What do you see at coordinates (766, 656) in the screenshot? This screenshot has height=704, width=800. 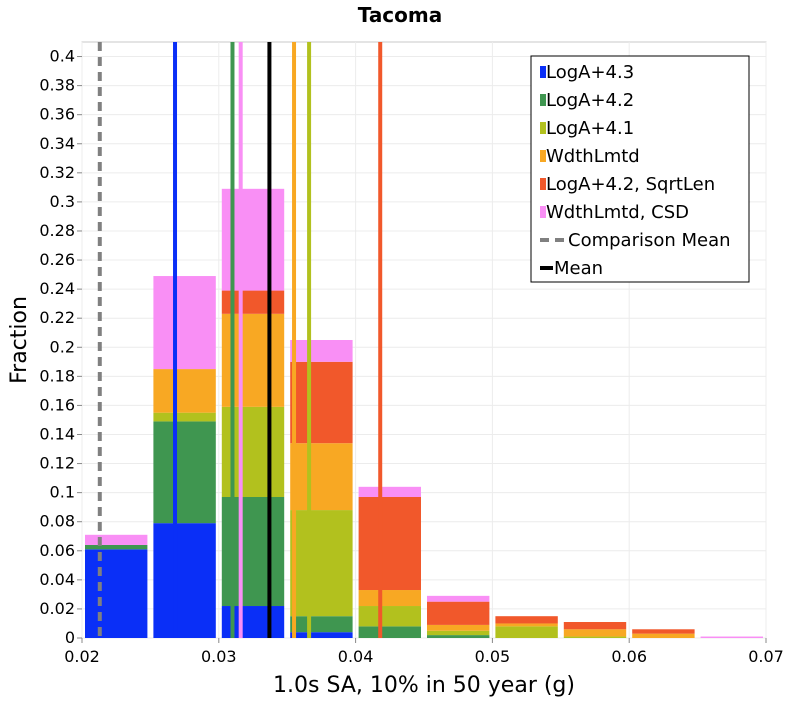 I see `x-tick-label: 0.07` at bounding box center [766, 656].